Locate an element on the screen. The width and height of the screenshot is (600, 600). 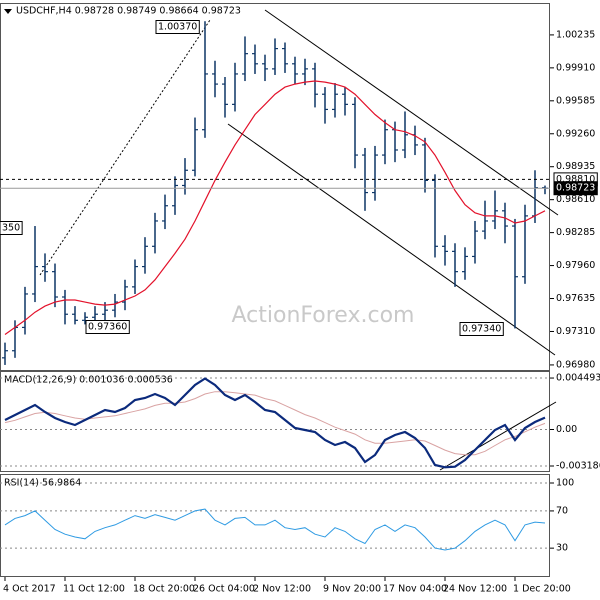
watermark: ActionForex.com is located at coordinates (323, 315).